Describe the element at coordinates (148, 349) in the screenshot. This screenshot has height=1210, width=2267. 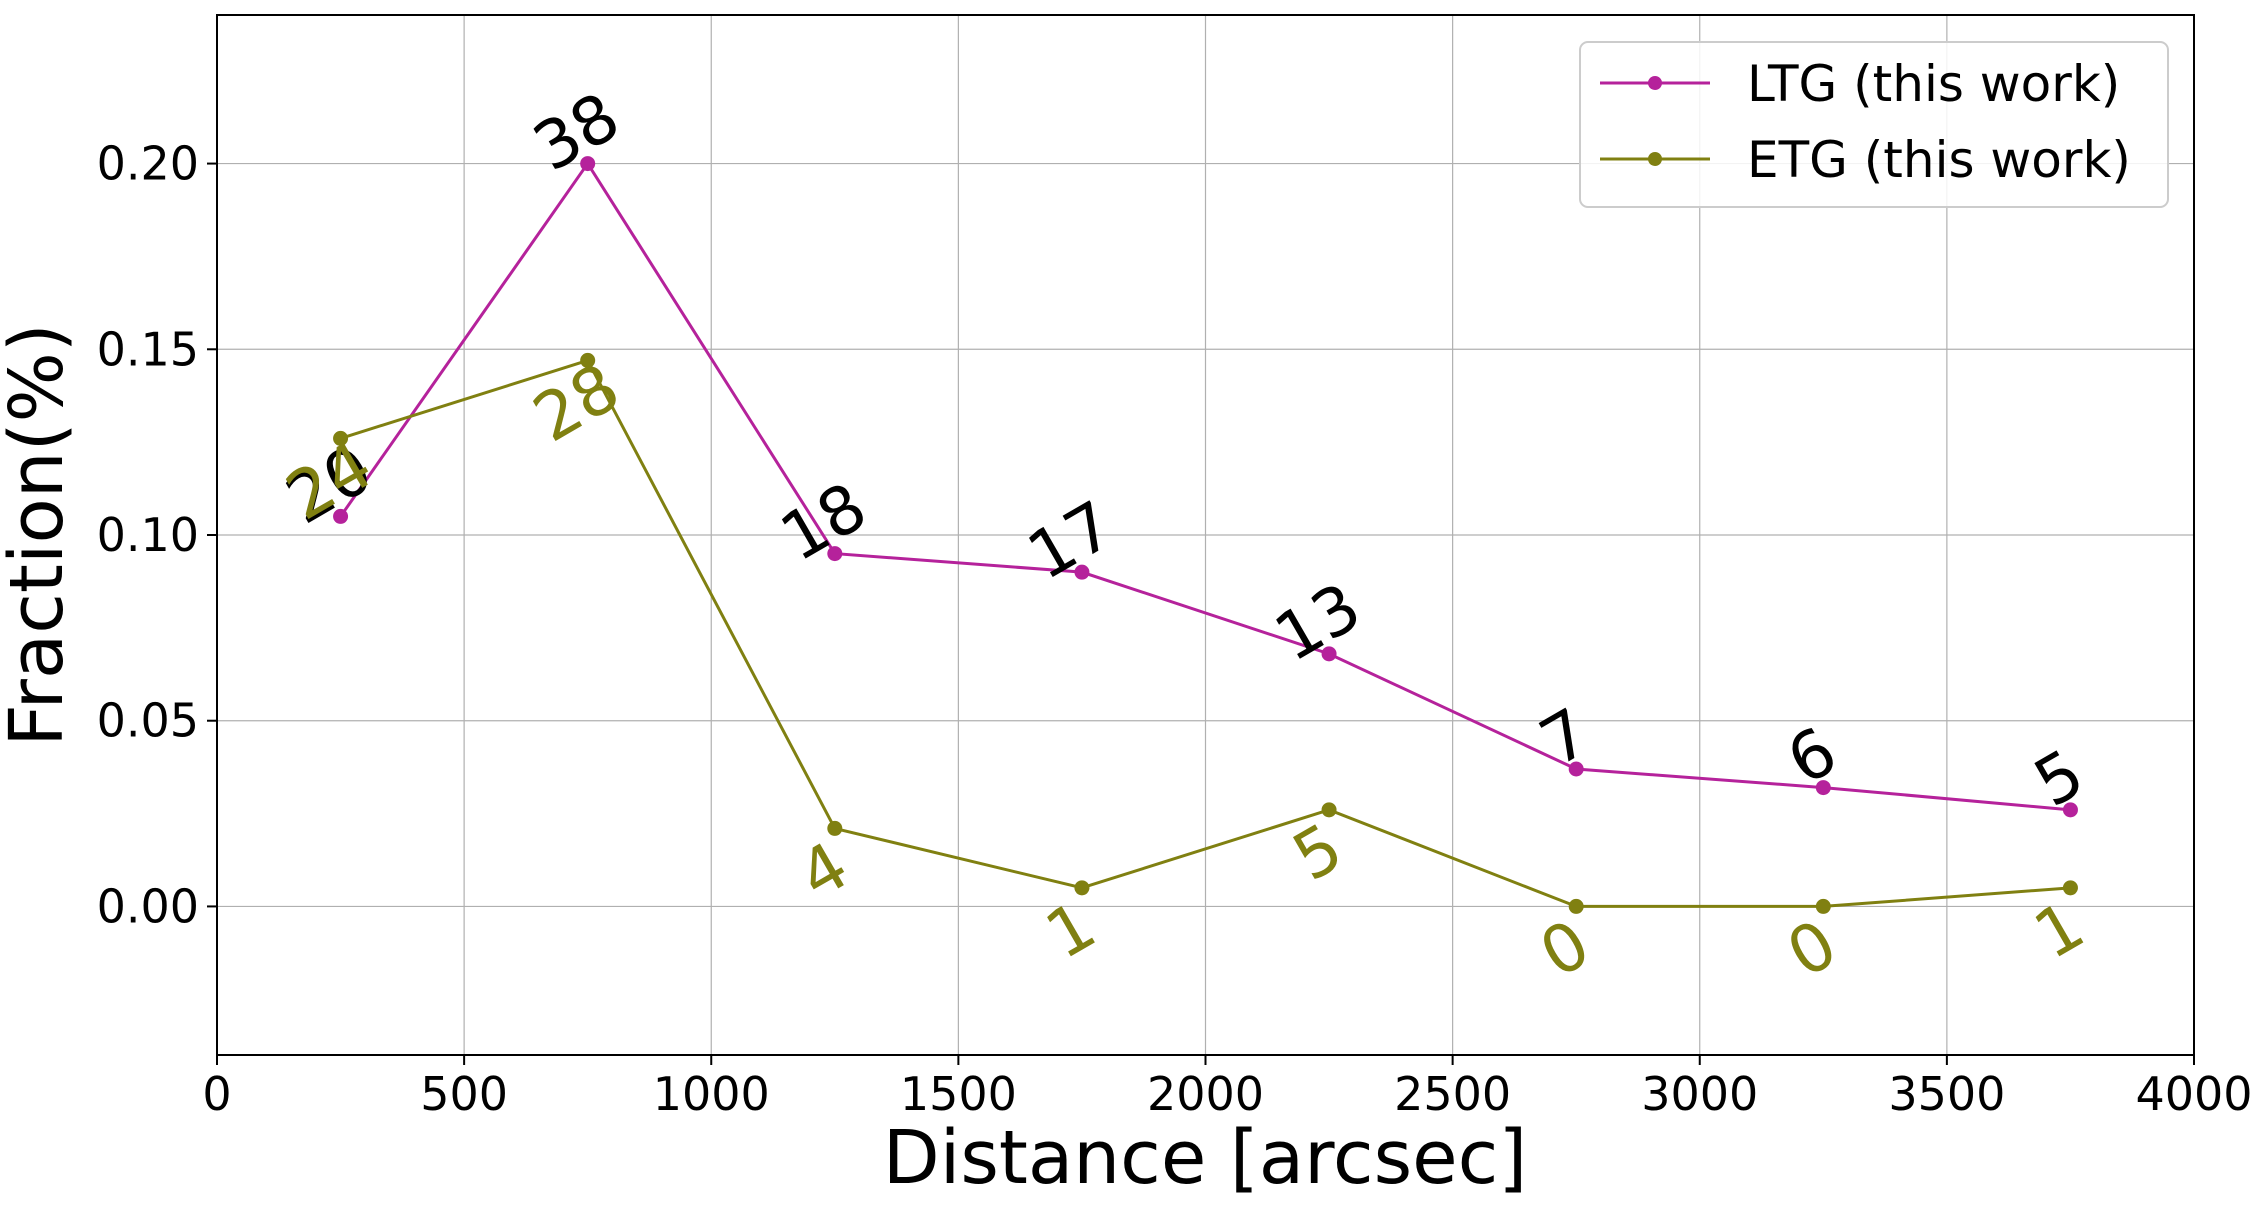
I see `y-tick-label: 0.15` at that location.